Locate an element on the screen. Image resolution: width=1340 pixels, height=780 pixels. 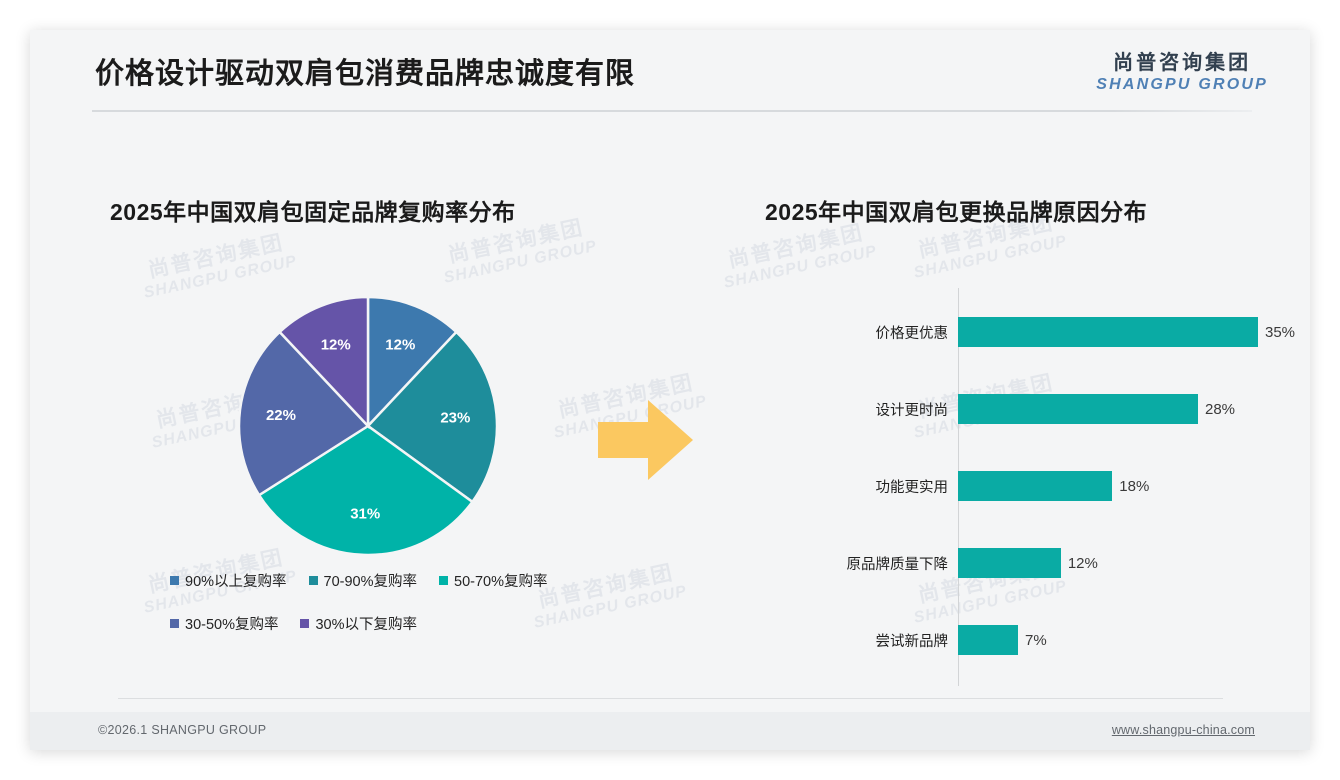
header-divider is located at coordinates (672, 111).